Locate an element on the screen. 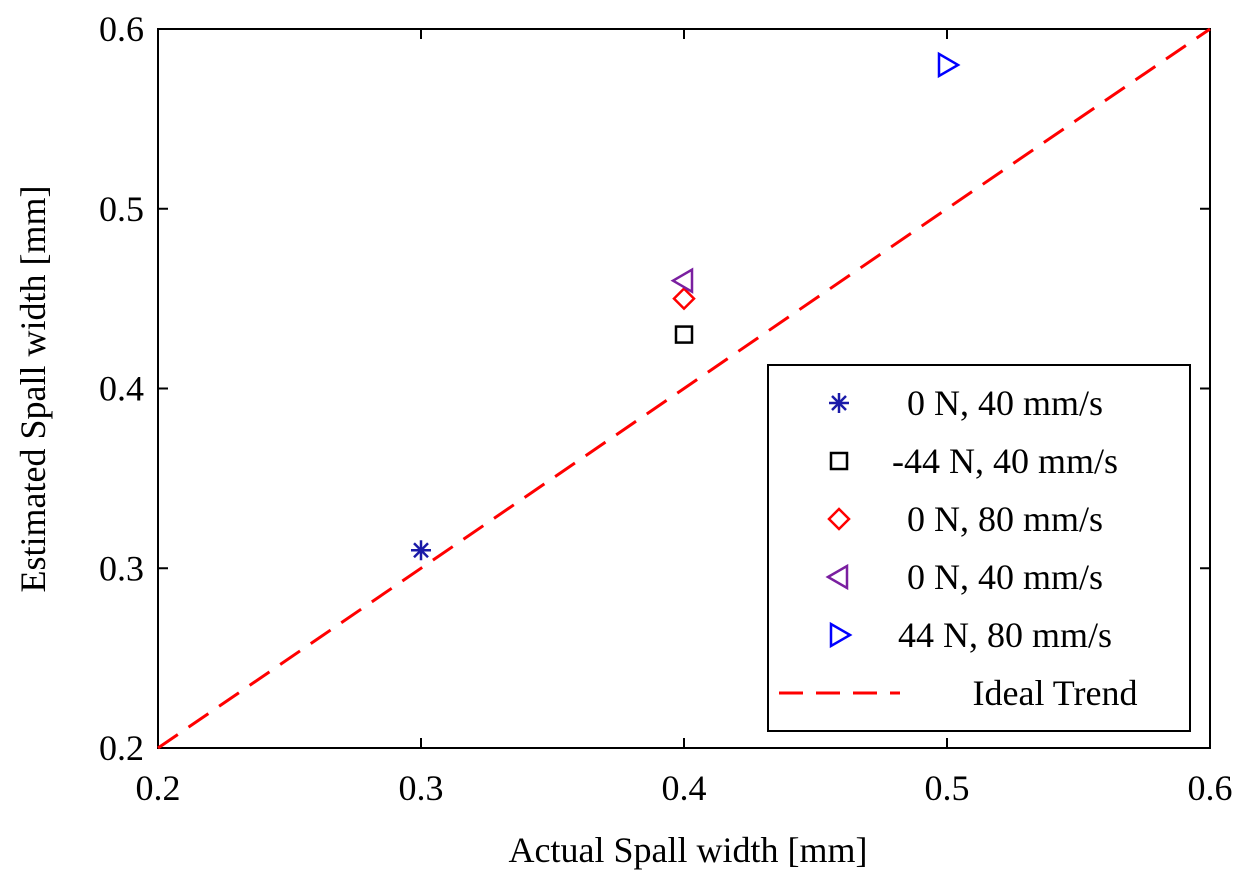 The image size is (1257, 885). x-axis-label: Actual Spall width [mm] is located at coordinates (688, 850).